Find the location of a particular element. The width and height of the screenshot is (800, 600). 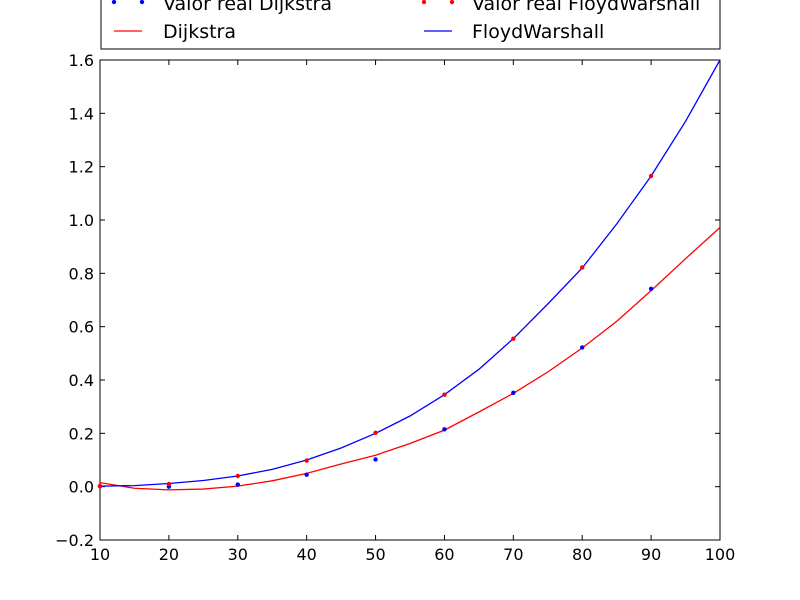

legend-entry-dijkstra: Dijkstra is located at coordinates (175, 32).